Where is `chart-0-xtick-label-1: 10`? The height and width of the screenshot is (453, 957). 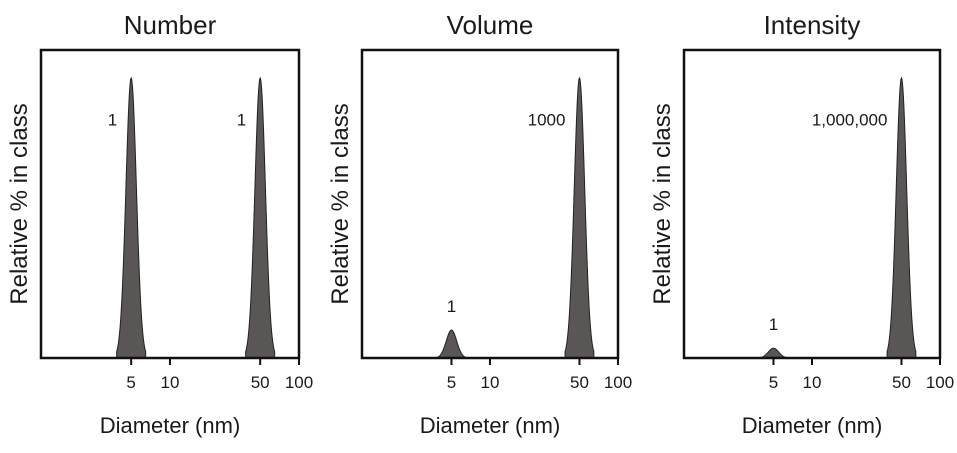 chart-0-xtick-label-1: 10 is located at coordinates (170, 382).